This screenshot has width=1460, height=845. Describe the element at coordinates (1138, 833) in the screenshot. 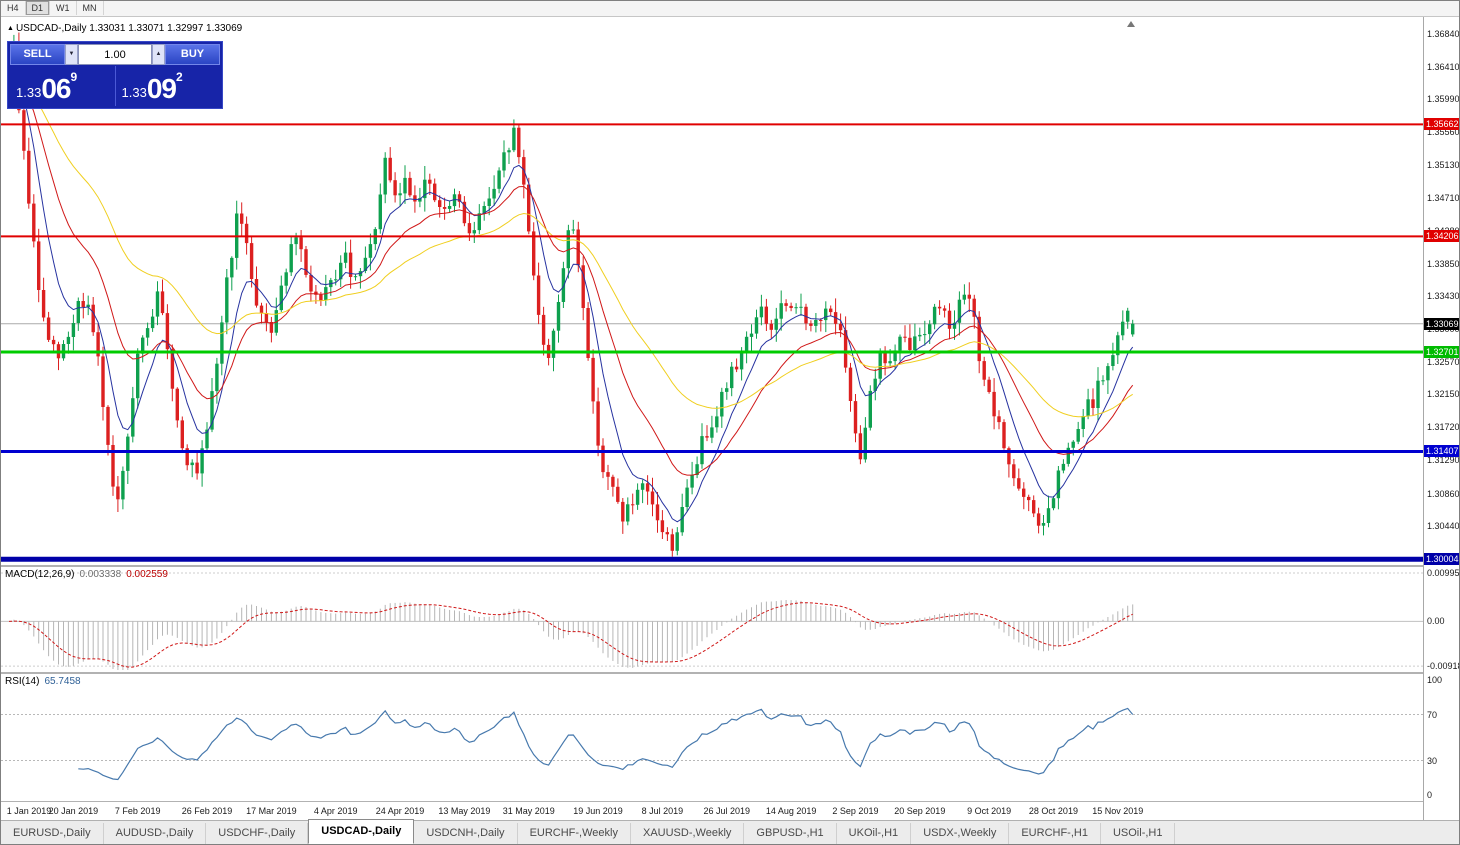

I see `tab-usoil-h1: USOil-,H1` at that location.